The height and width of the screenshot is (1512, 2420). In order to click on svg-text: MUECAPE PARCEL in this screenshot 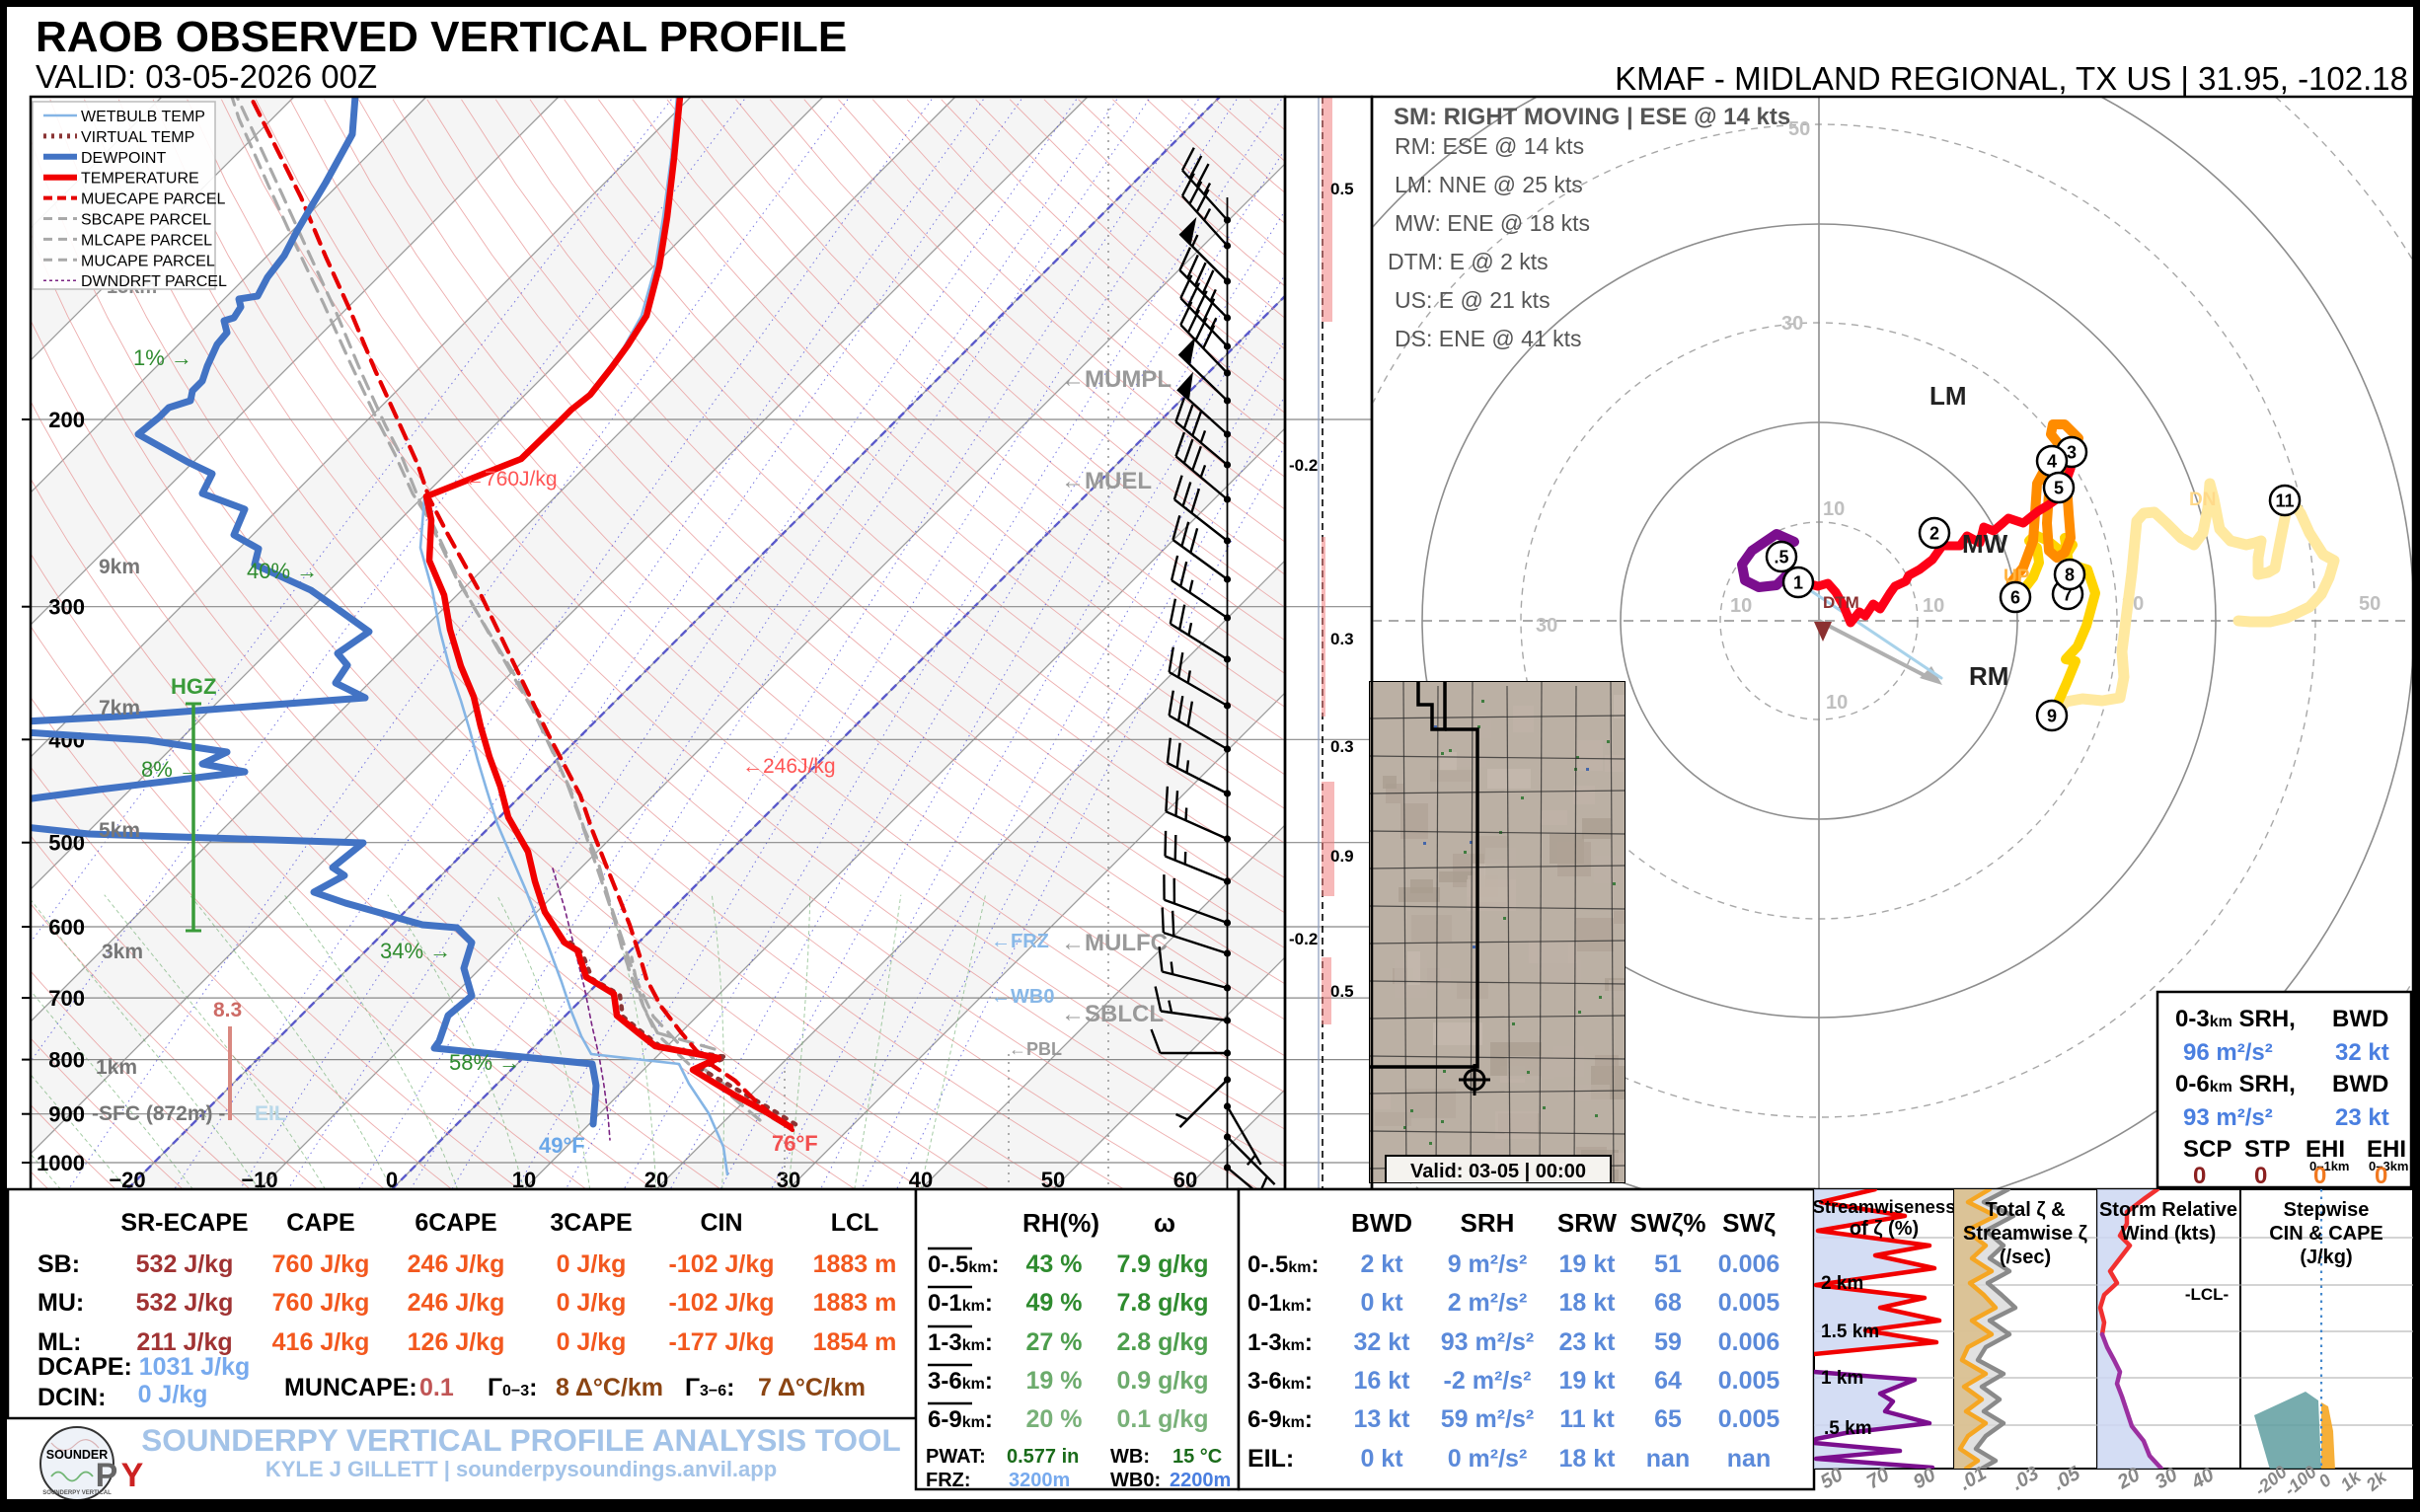, I will do `click(153, 199)`.